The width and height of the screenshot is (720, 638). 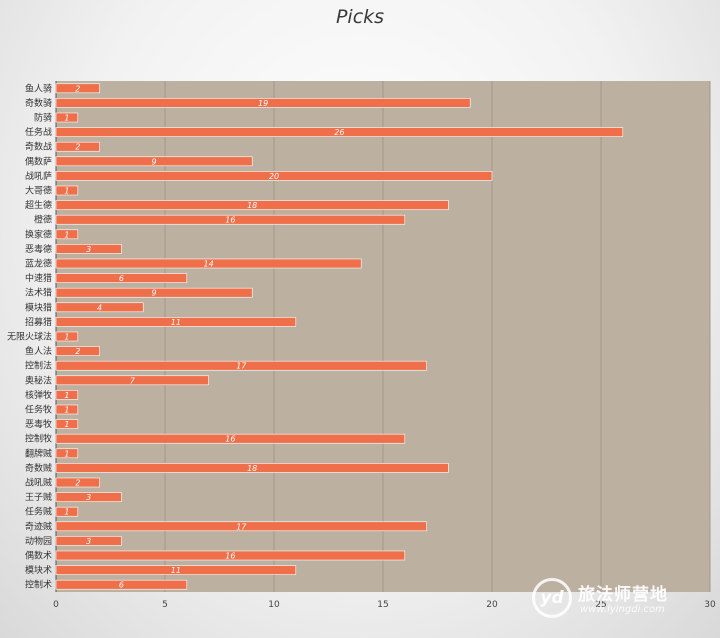 I want to click on data-label: 7, so click(x=133, y=380).